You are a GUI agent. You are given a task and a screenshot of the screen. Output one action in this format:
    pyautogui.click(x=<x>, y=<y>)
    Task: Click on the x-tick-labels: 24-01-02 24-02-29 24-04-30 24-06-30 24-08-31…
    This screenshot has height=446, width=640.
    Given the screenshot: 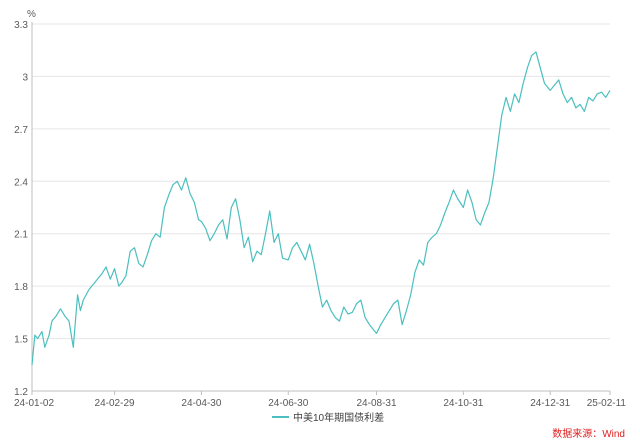 What is the action you would take?
    pyautogui.click(x=320, y=400)
    